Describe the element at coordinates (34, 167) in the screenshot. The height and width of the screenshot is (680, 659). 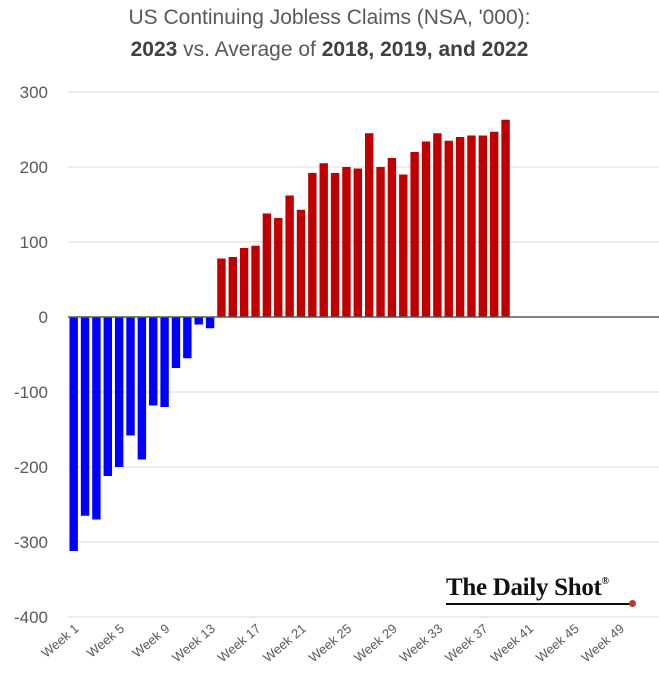
I see `y-tick-label: 200` at that location.